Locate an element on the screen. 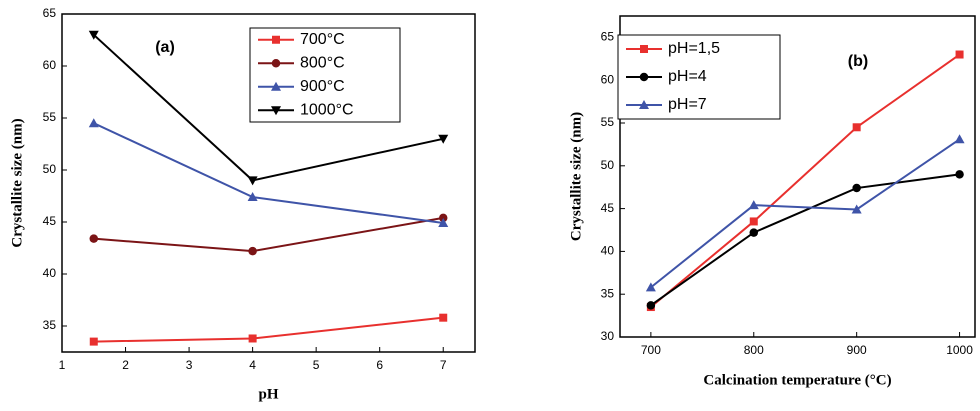 The height and width of the screenshot is (411, 980). legend-label: 900°C is located at coordinates (322, 86).